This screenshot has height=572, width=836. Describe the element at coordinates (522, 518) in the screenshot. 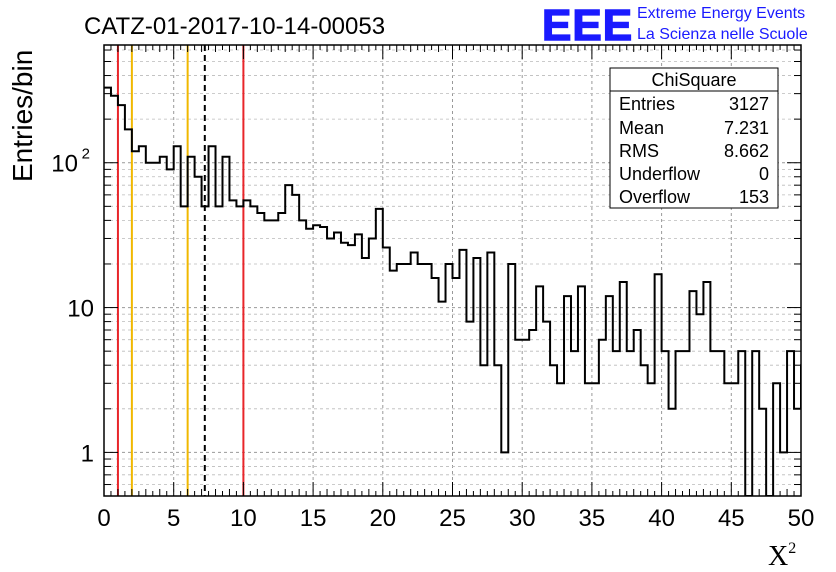

I see `x-tick-label: 30` at that location.